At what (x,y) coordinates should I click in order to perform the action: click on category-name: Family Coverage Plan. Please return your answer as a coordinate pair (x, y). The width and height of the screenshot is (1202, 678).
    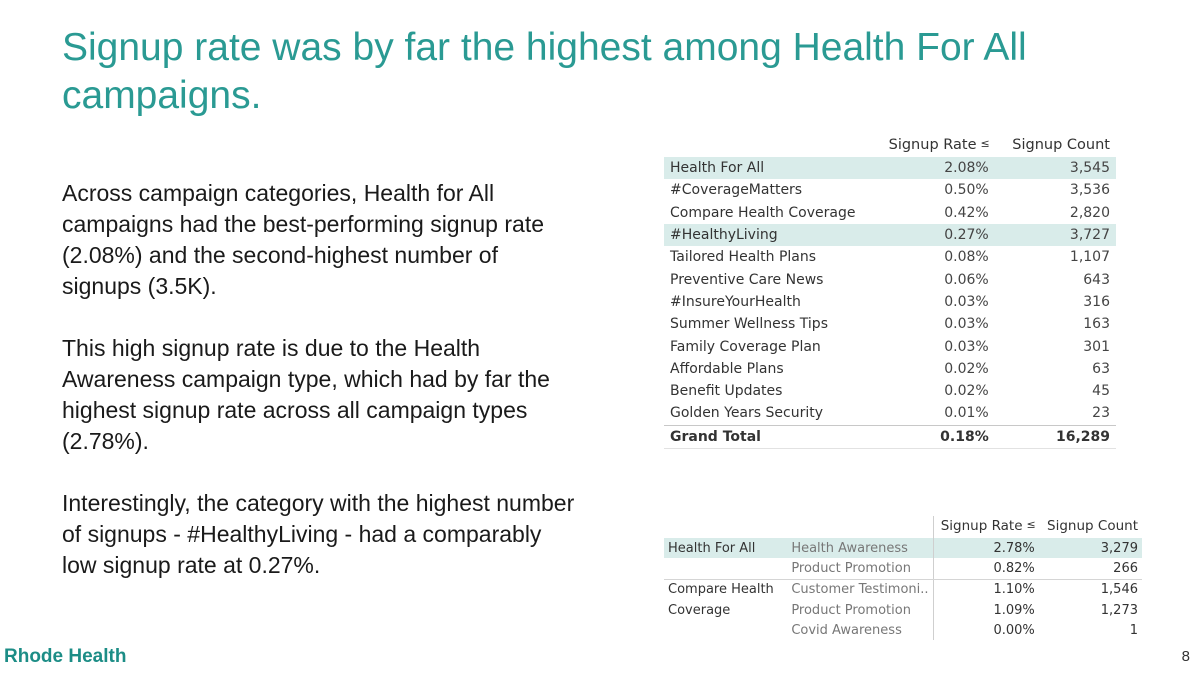
    Looking at the image, I should click on (745, 346).